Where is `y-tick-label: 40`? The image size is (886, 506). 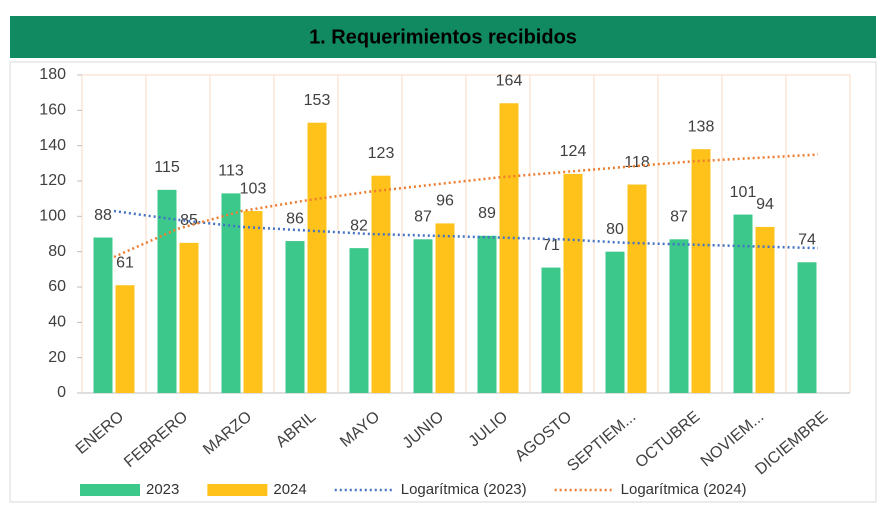
y-tick-label: 40 is located at coordinates (57, 322).